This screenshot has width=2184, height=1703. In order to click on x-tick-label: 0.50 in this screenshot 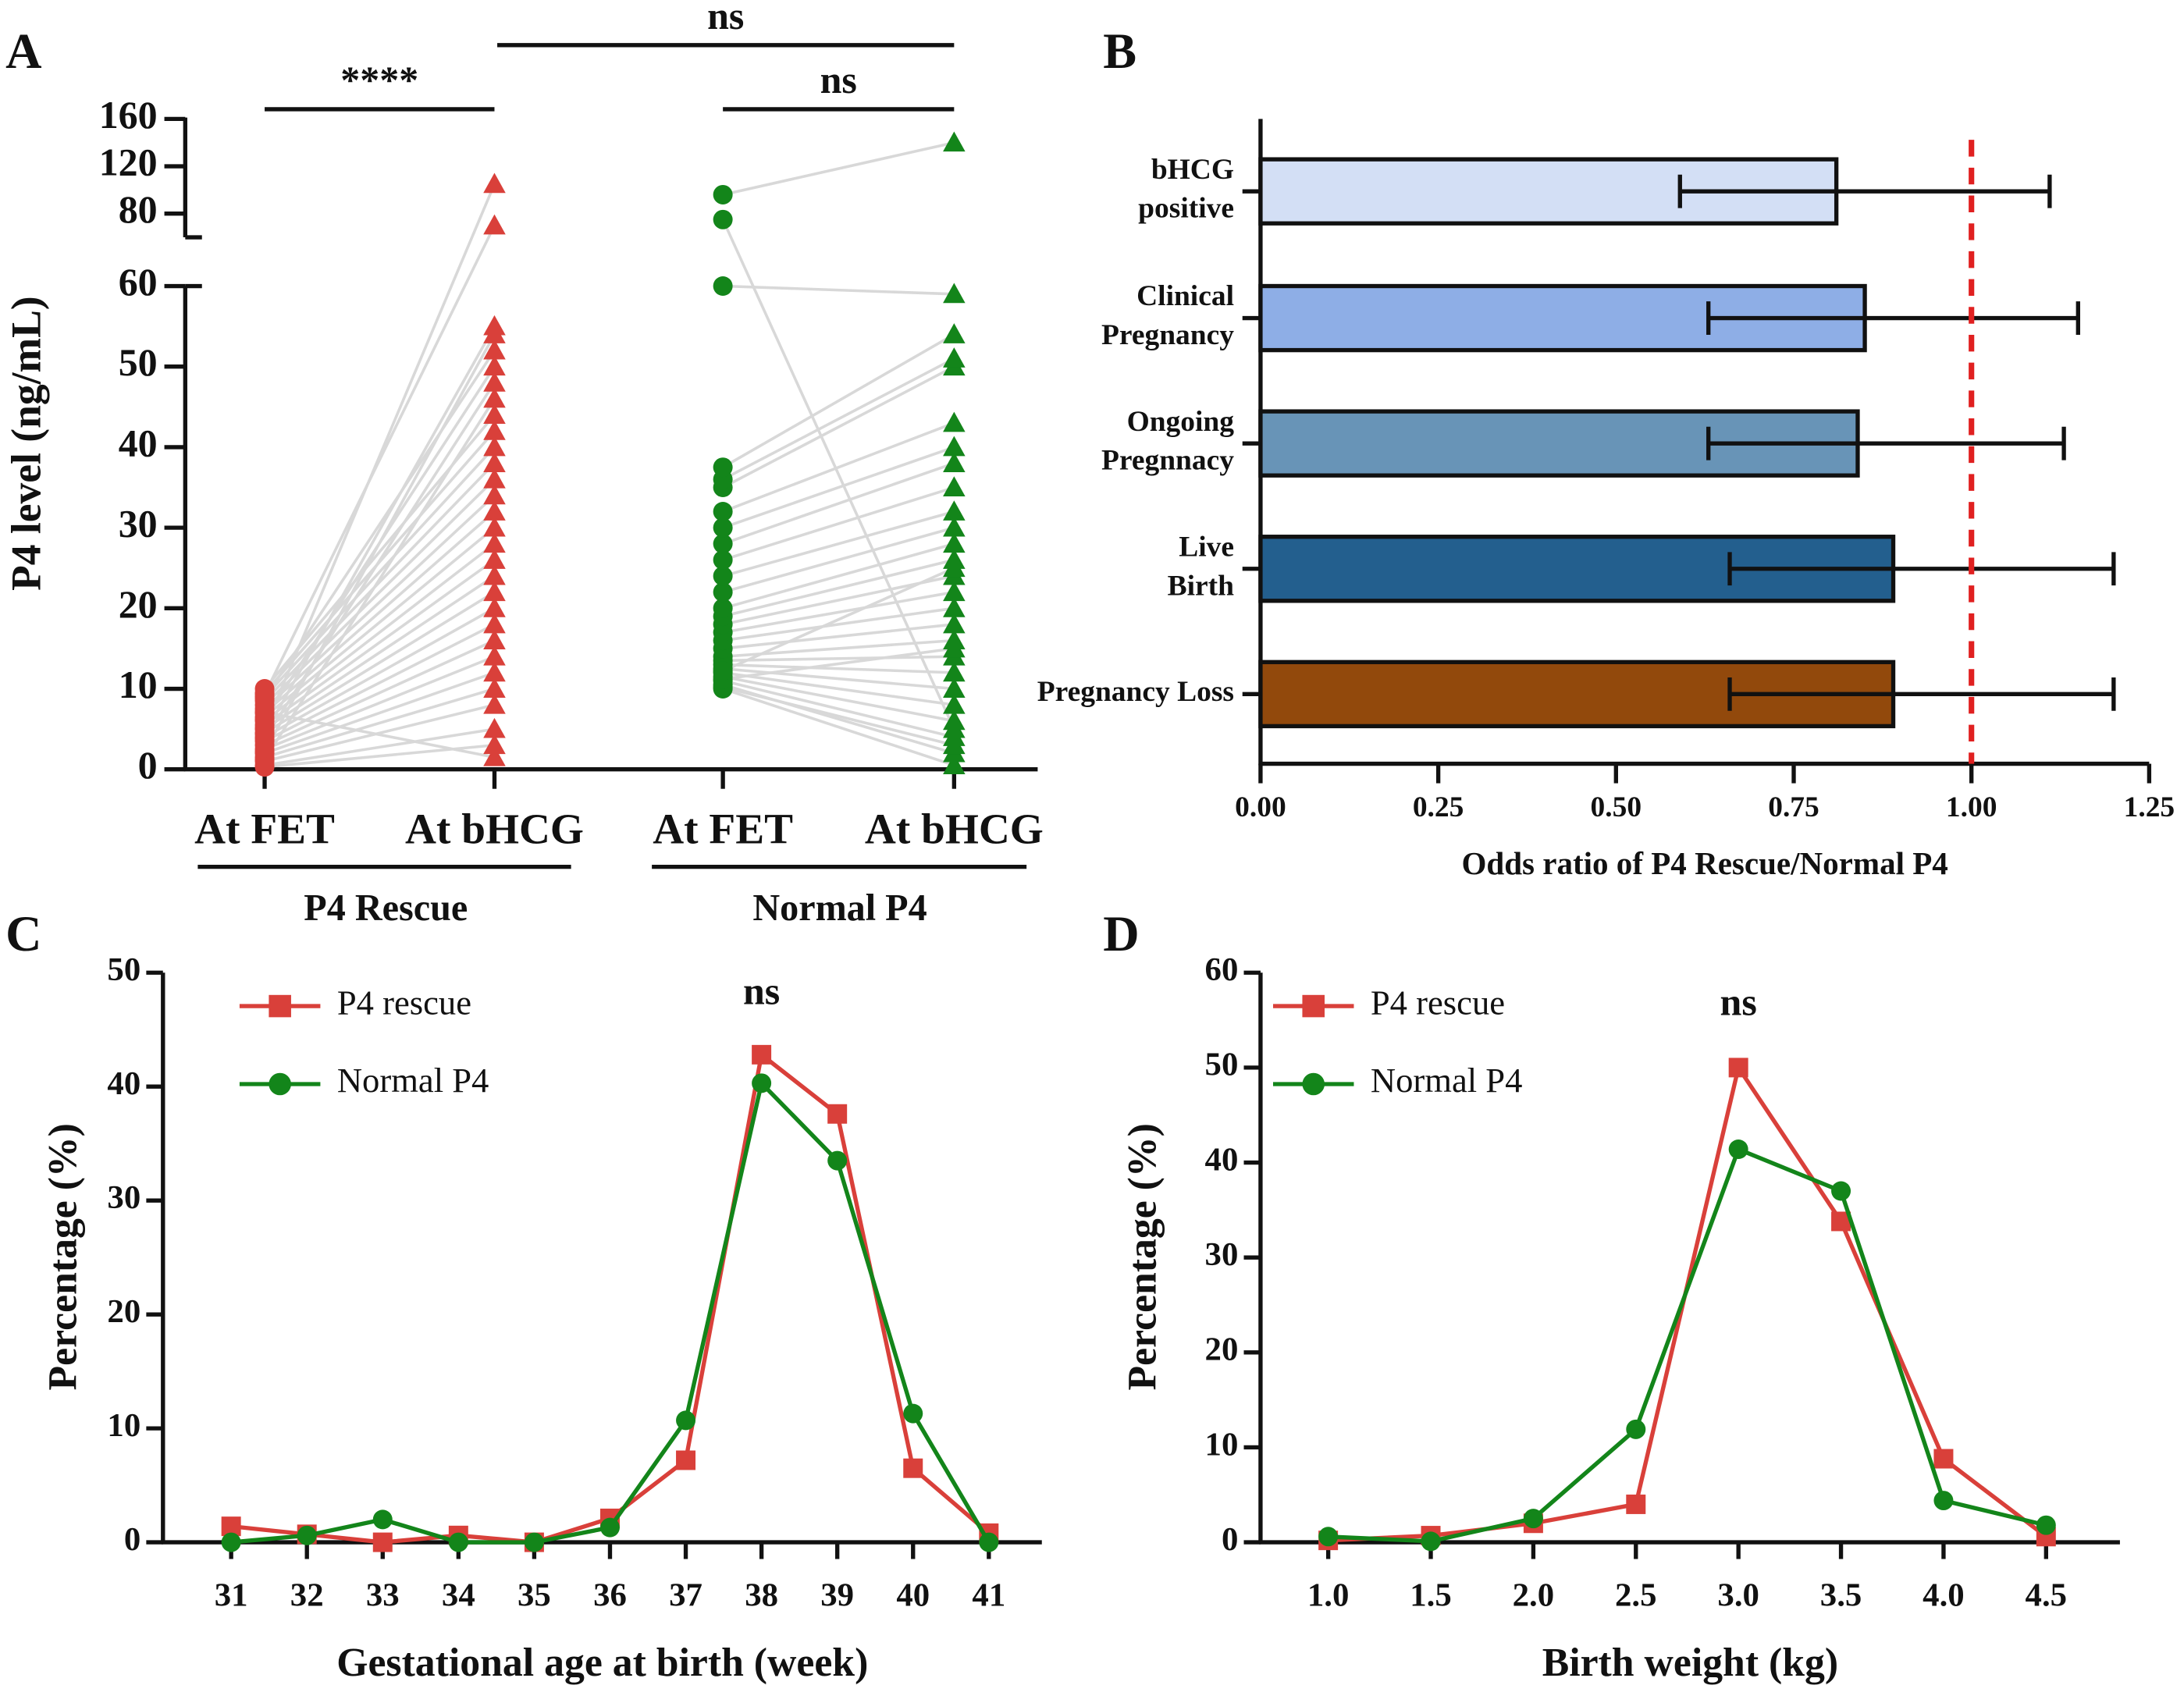, I will do `click(1616, 807)`.